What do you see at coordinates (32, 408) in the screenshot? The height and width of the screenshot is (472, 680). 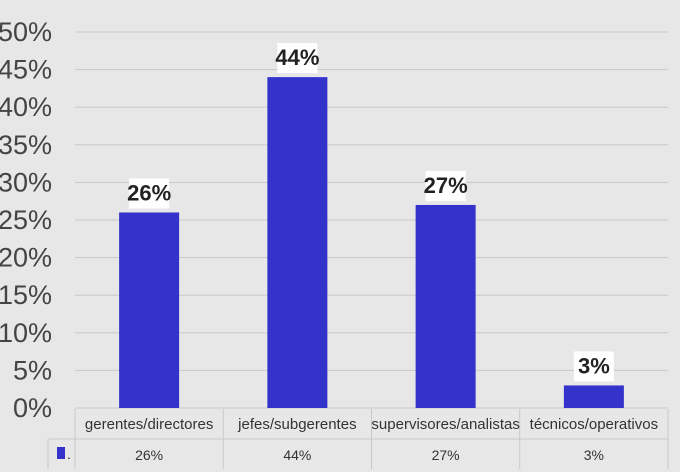 I see `y-tick-label: 0%` at bounding box center [32, 408].